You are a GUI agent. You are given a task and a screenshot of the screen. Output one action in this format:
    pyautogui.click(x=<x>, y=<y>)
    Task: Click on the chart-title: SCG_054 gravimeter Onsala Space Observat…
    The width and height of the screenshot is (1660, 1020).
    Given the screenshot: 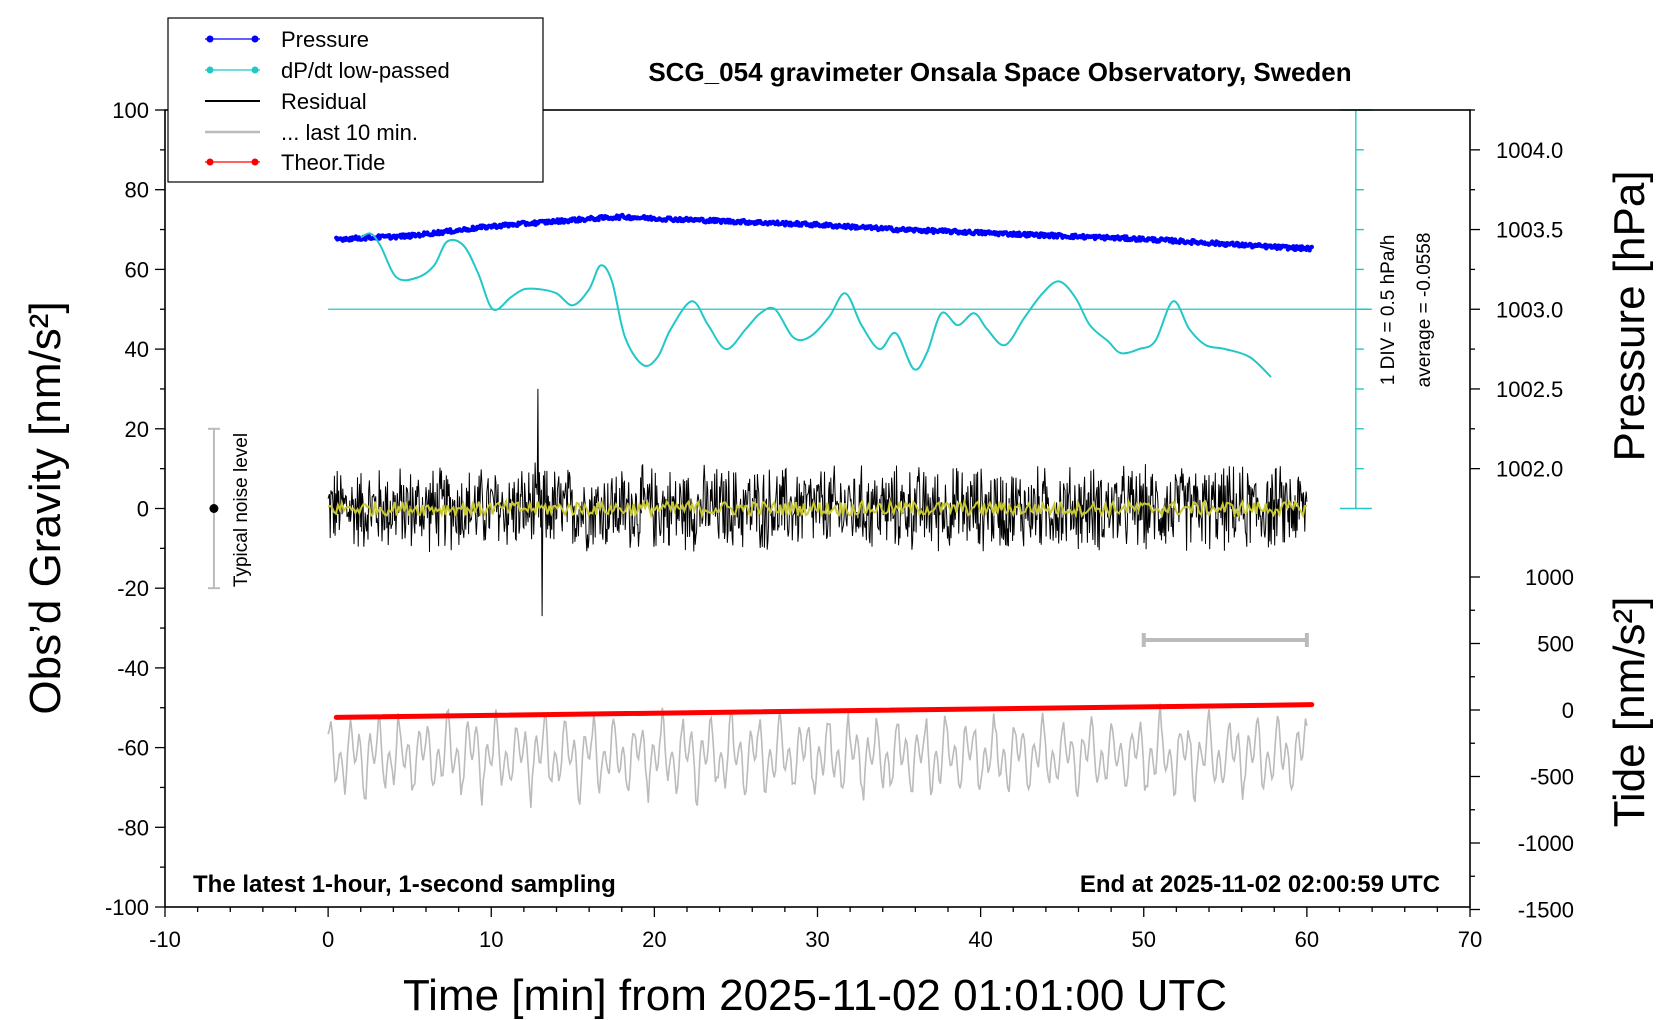 What is the action you would take?
    pyautogui.click(x=999, y=72)
    